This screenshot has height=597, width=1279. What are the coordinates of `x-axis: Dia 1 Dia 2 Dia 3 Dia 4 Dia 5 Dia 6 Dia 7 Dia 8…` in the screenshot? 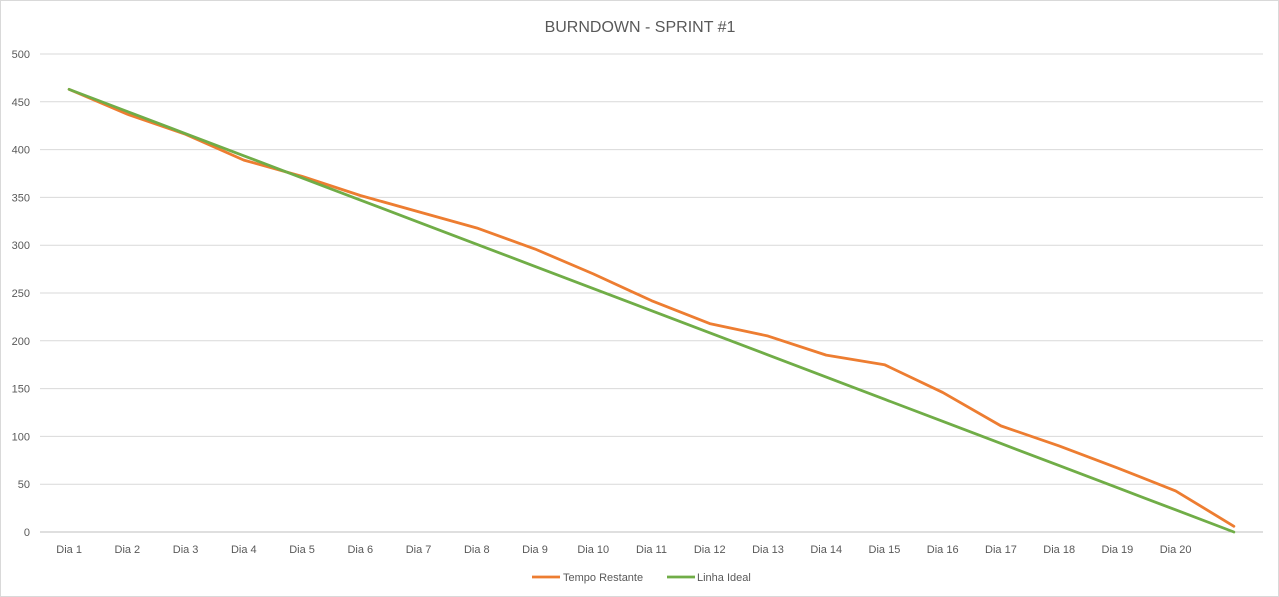 It's located at (623, 550).